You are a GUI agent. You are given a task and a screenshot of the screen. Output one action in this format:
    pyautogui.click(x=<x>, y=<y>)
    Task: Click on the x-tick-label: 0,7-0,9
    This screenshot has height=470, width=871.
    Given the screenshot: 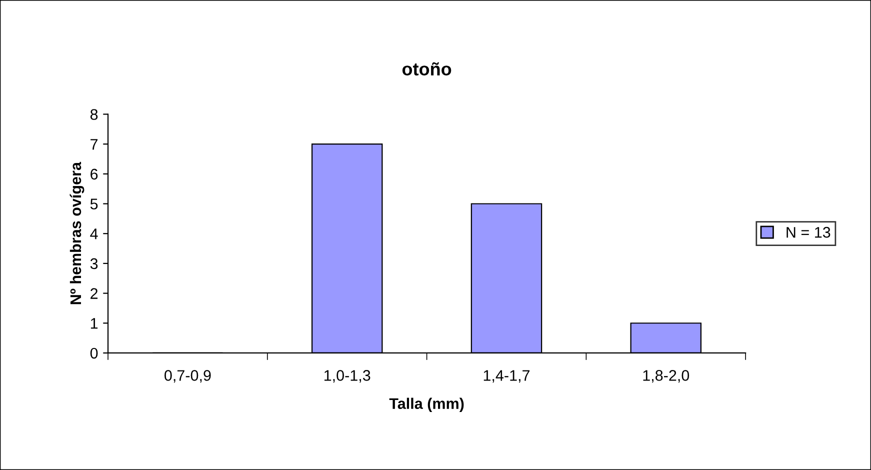 What is the action you would take?
    pyautogui.click(x=187, y=376)
    